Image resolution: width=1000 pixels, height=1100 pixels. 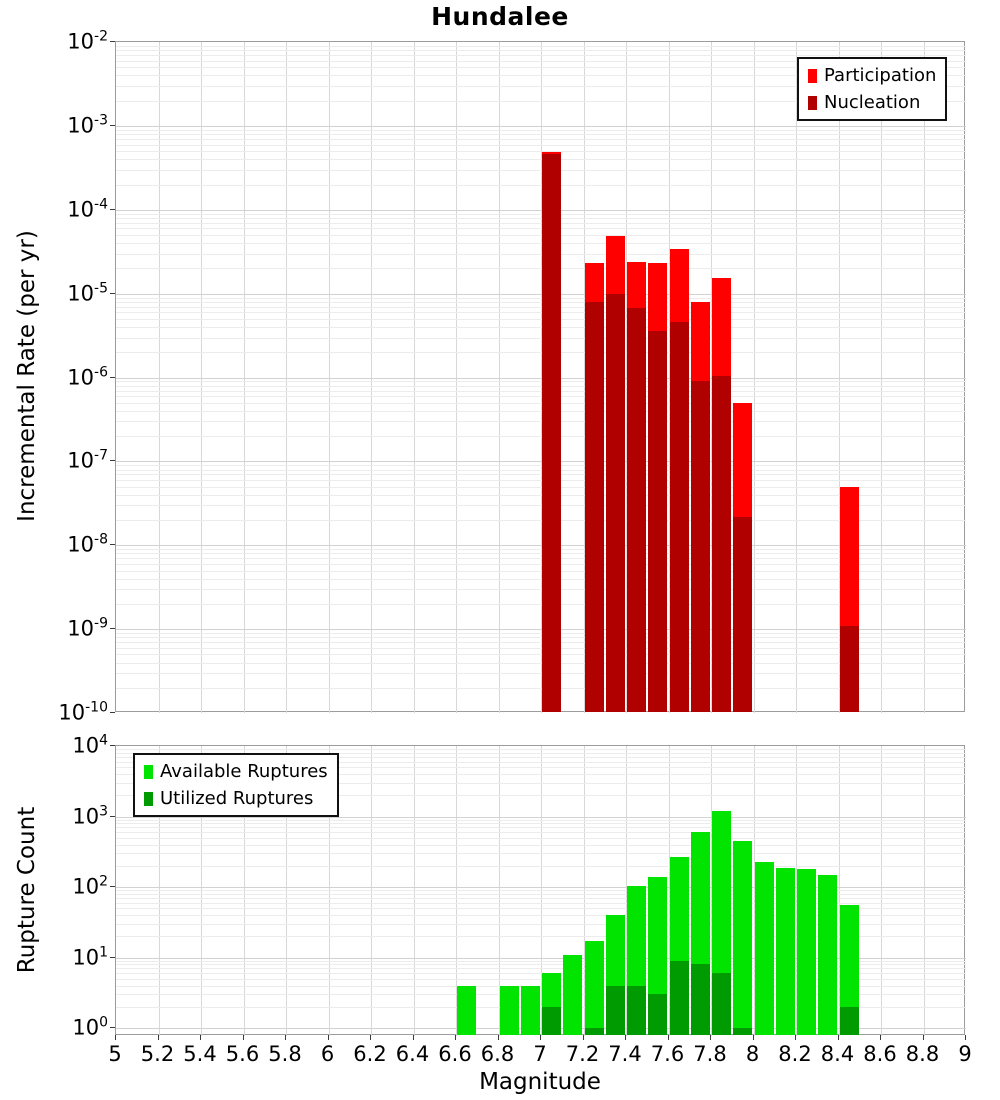 I want to click on x-tick-label: 5.8, so click(x=285, y=1054).